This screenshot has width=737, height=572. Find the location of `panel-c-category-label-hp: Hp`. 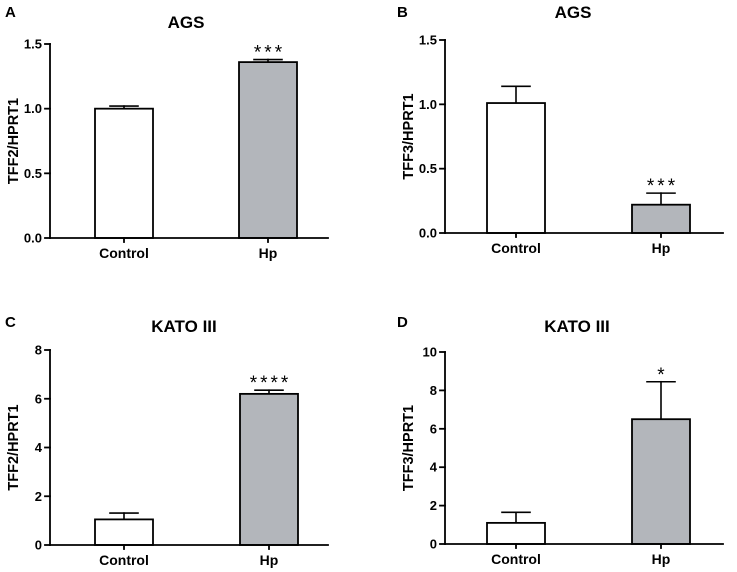

panel-c-category-label-hp: Hp is located at coordinates (269, 560).